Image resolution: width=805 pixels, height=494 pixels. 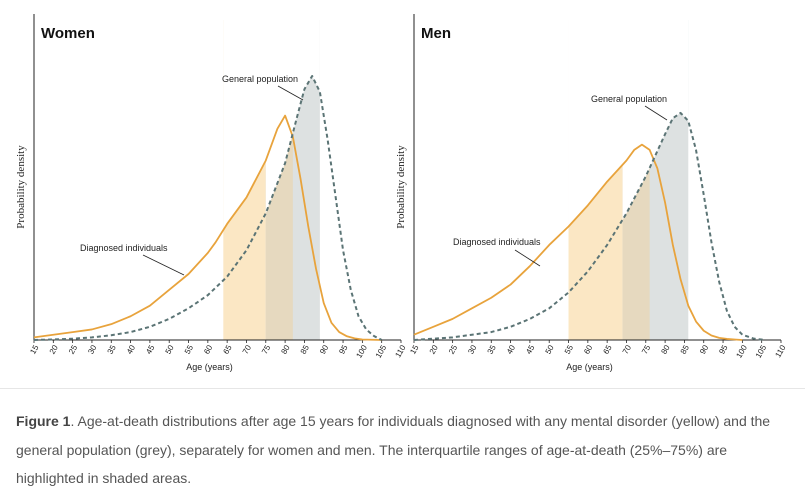 What do you see at coordinates (401, 187) in the screenshot?
I see `men-y-axis-label: Probability density` at bounding box center [401, 187].